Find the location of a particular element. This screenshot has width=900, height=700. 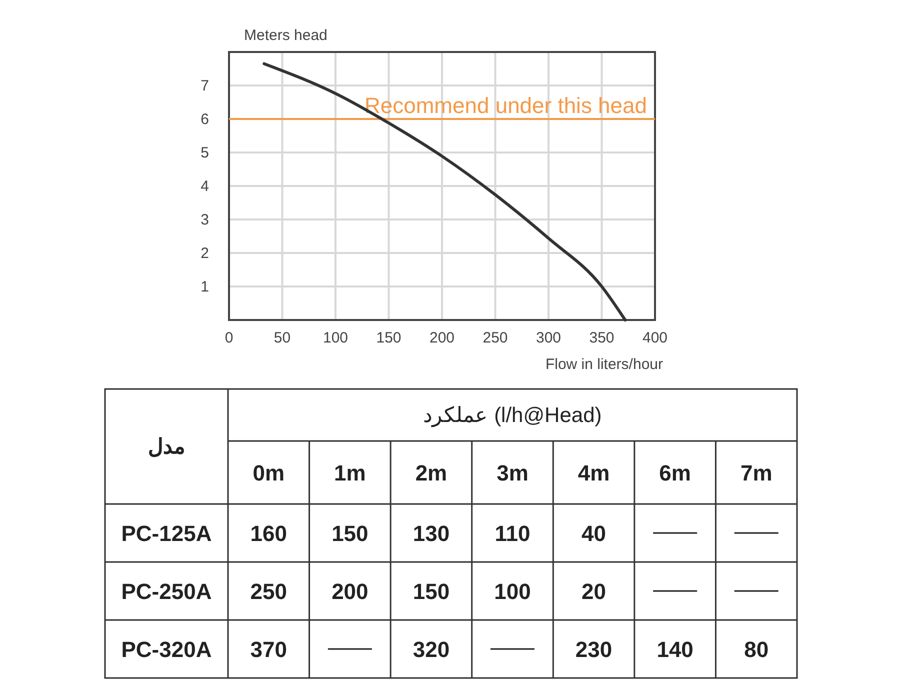

data-label: 20 is located at coordinates (594, 591).